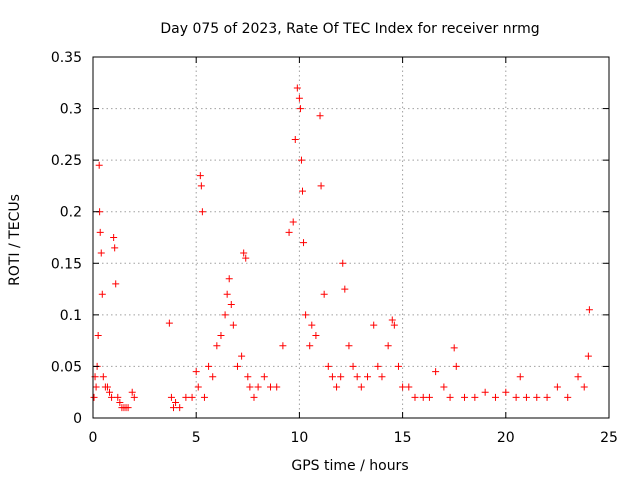 This screenshot has width=640, height=480. I want to click on x-axis-label: GPS time / hours, so click(349, 466).